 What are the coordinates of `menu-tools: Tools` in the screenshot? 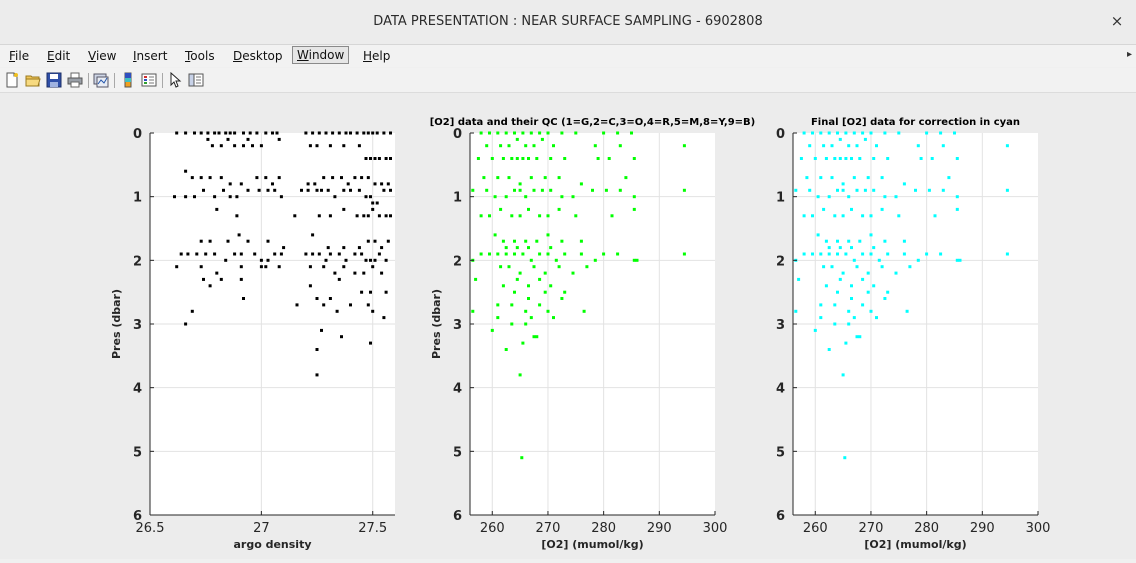 It's located at (200, 56).